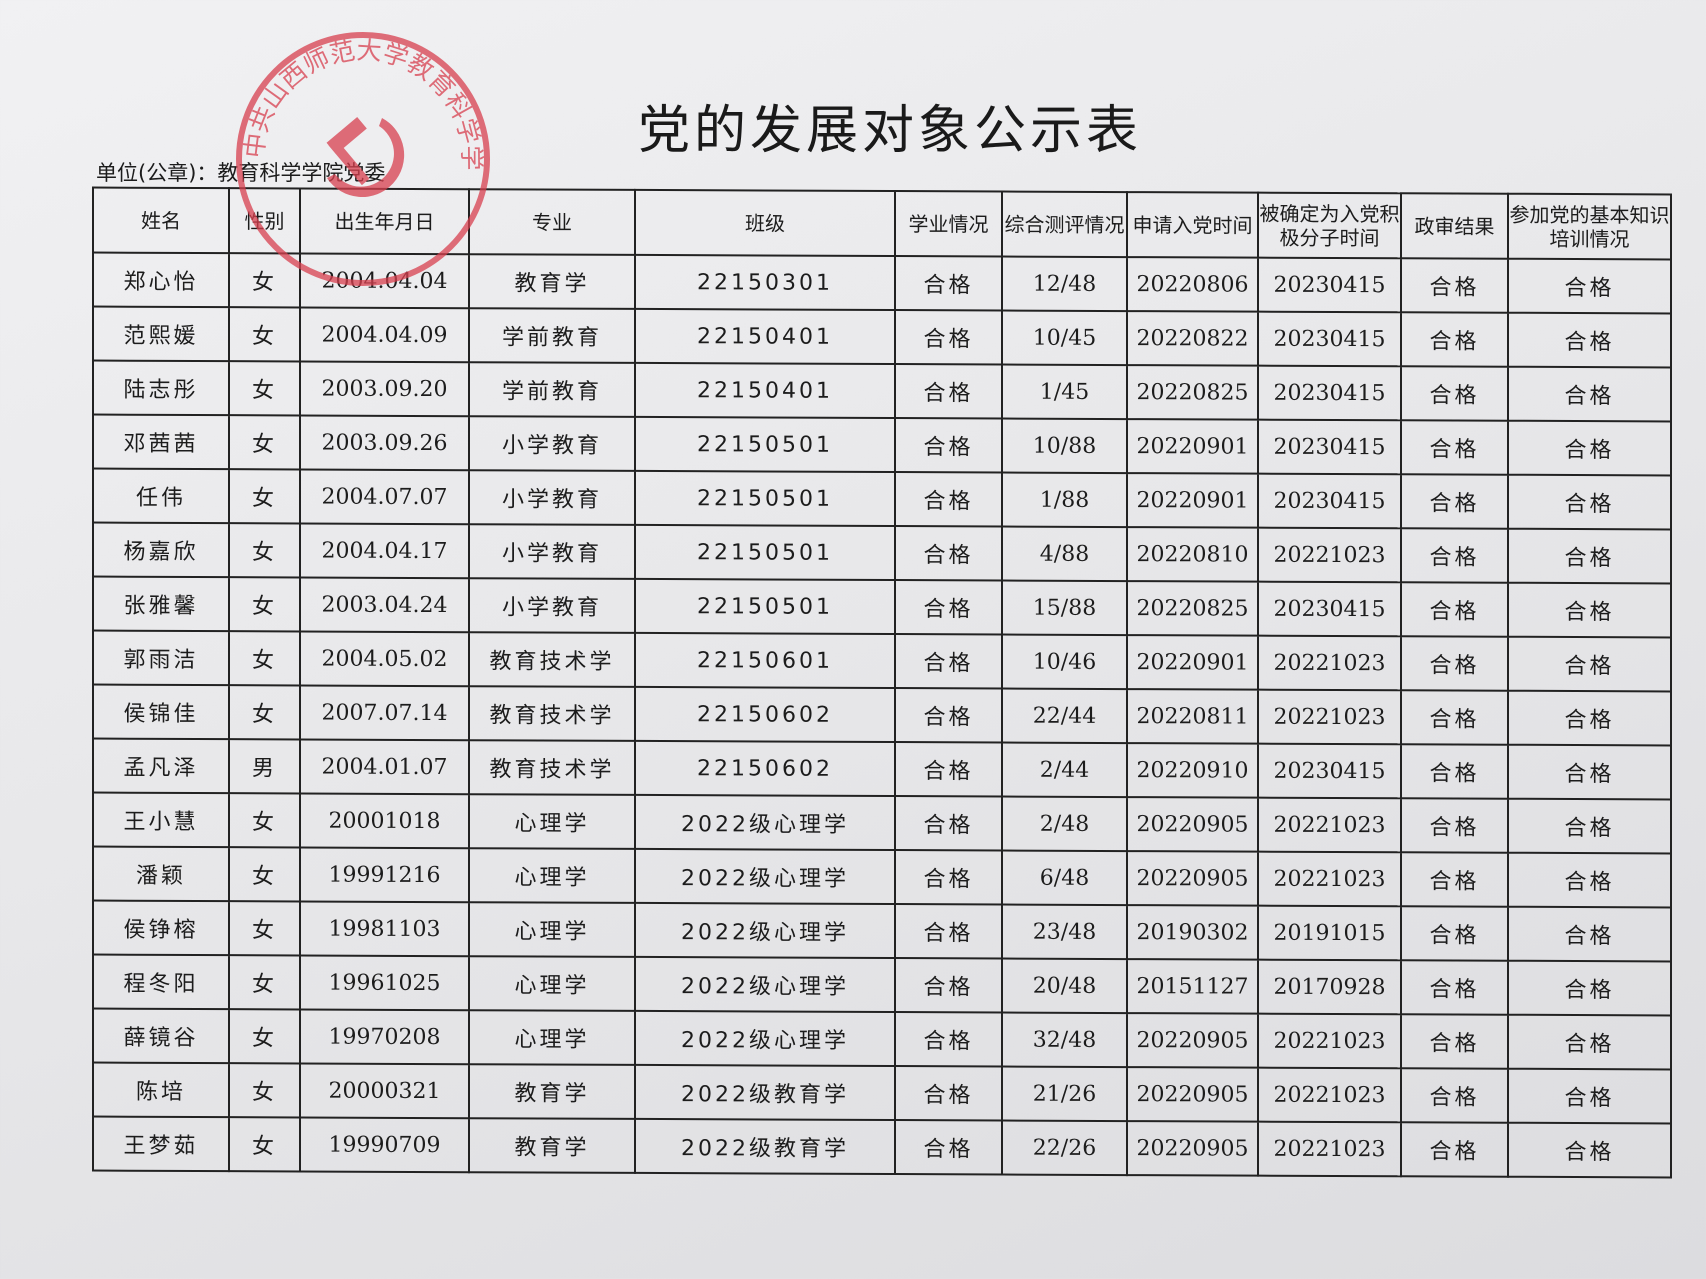  I want to click on table-cell: 23/48, so click(1064, 932).